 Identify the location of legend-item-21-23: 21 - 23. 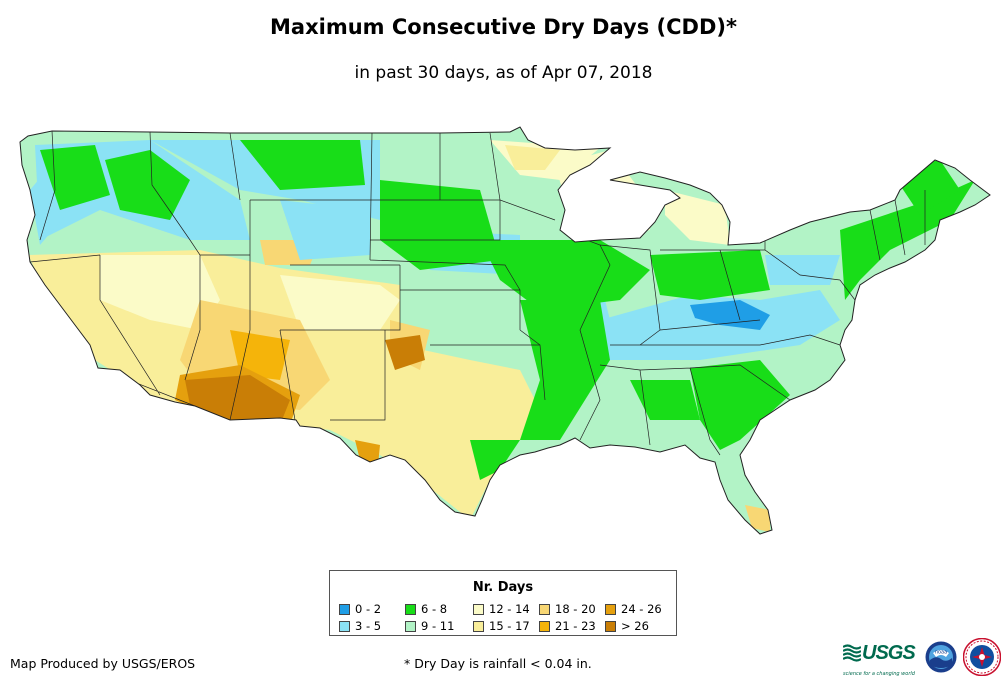
(567, 626).